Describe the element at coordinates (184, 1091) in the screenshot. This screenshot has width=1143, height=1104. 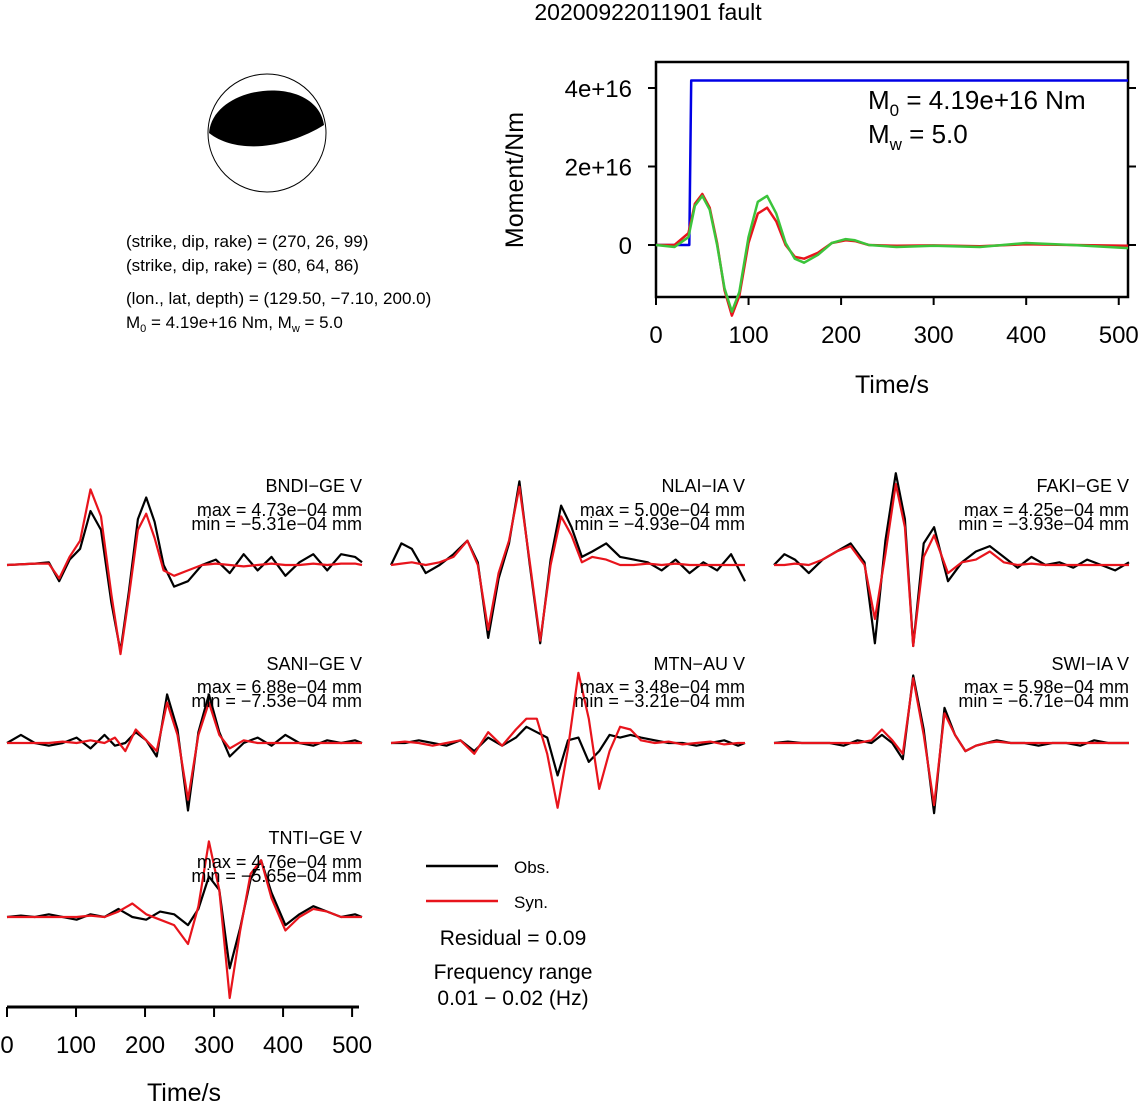
I see `waveform-xlabel: Time/s` at that location.